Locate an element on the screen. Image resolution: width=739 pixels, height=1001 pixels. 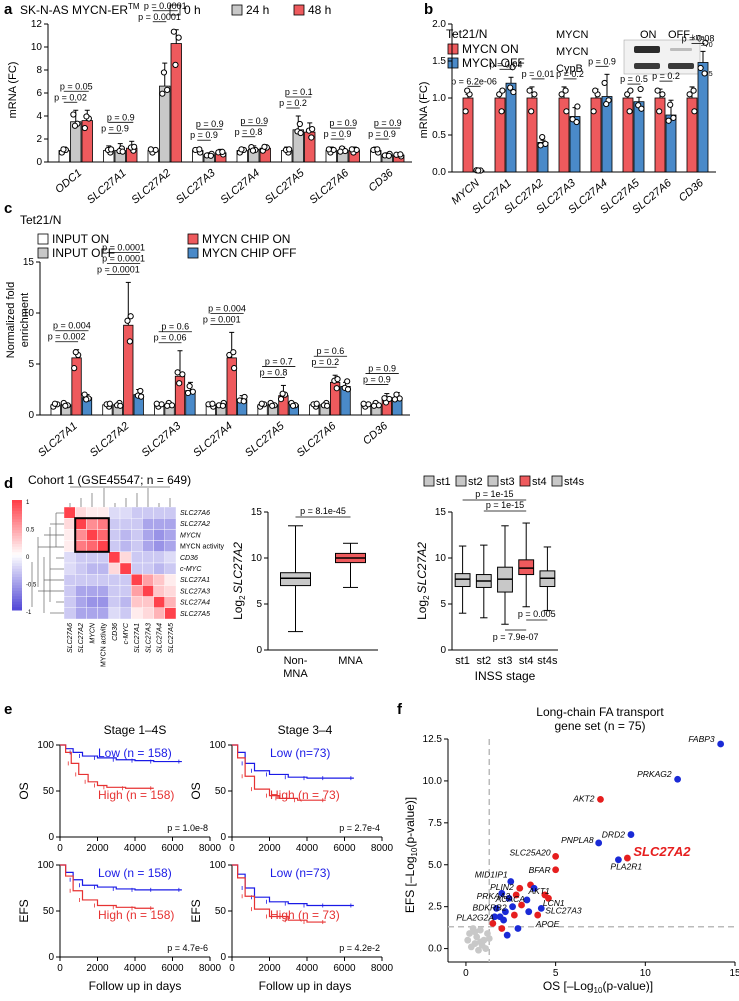
panel-e-label: e is located at coordinates (8, 709).